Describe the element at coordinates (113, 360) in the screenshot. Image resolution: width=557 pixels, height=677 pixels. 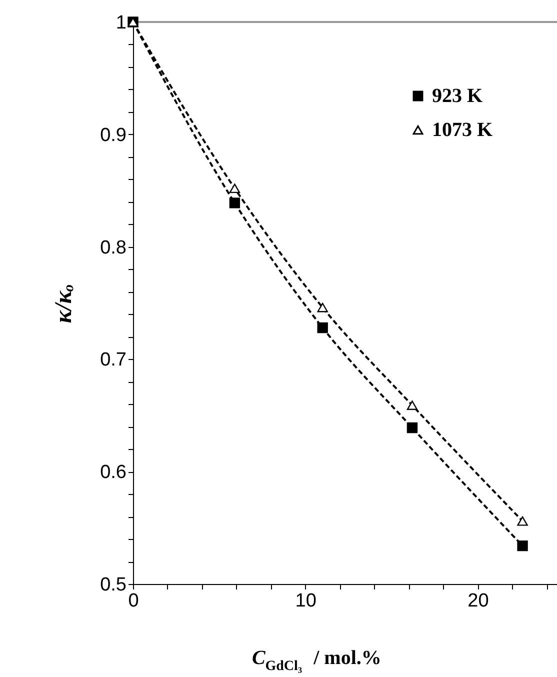
I see `y-tick-label: 0.7` at that location.